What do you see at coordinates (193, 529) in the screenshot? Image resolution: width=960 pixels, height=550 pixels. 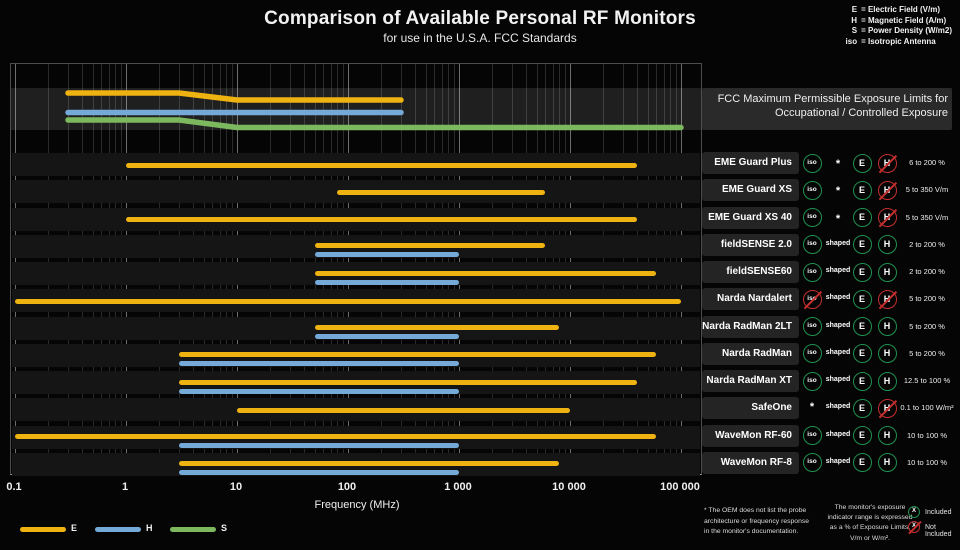 I see `series-legend-bar-S` at bounding box center [193, 529].